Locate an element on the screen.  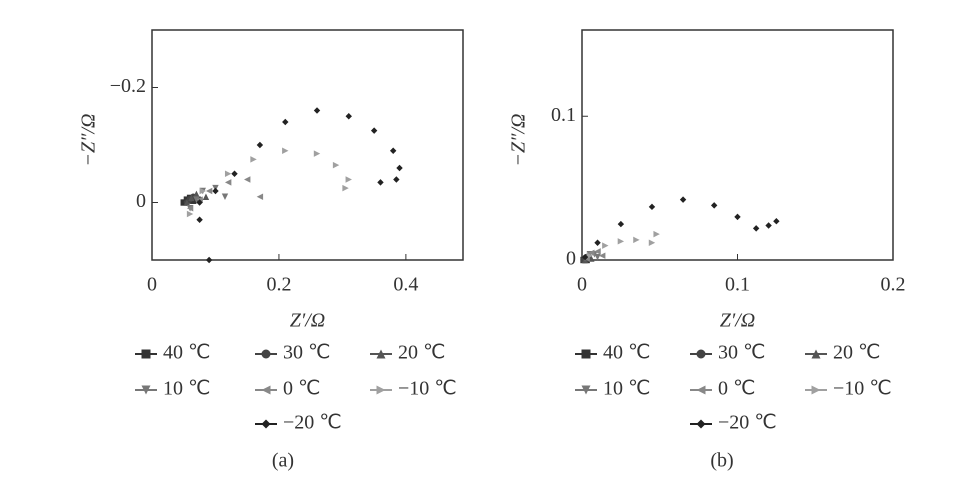
y-tick-label: 0.1 is located at coordinates (563, 115).